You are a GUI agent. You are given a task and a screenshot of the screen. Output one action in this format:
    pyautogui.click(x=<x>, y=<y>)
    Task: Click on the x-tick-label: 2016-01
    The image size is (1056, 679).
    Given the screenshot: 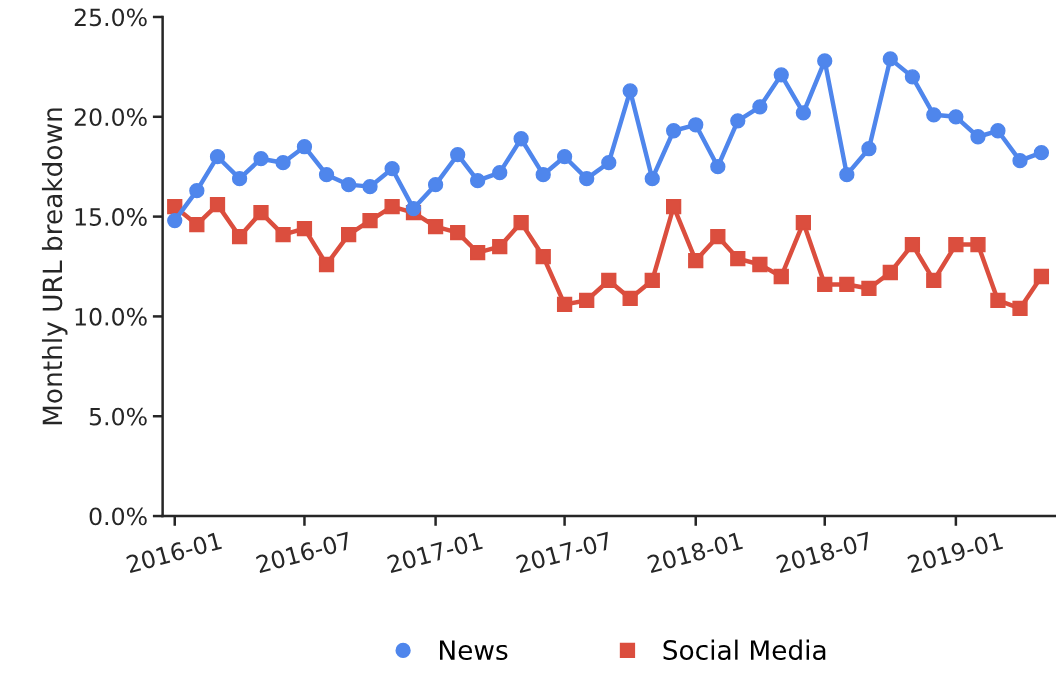 What is the action you would take?
    pyautogui.click(x=174, y=552)
    